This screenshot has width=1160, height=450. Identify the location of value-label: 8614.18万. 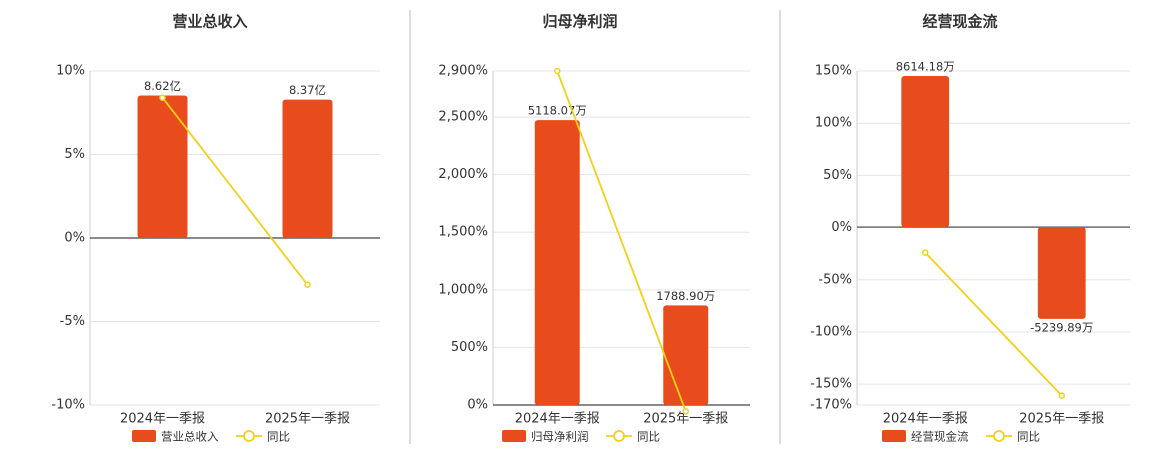
(925, 67).